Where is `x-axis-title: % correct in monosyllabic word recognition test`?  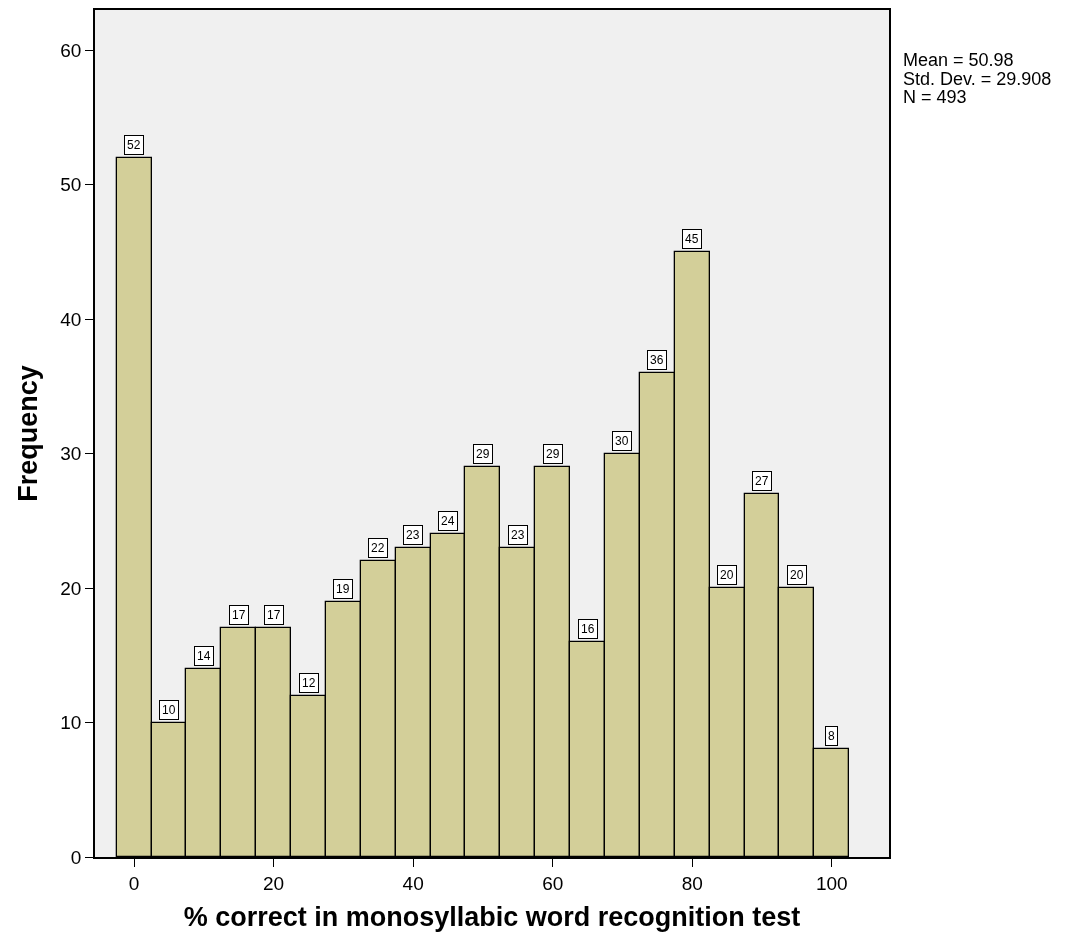
x-axis-title: % correct in monosyllabic word recognition test is located at coordinates (492, 917).